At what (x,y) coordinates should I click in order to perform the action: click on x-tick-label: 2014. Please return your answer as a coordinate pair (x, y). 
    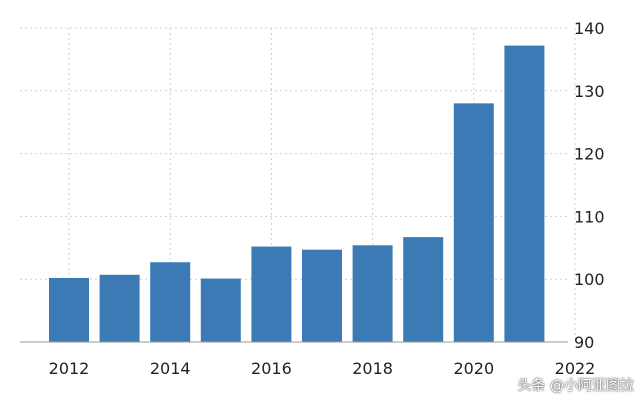
    Looking at the image, I should click on (170, 368).